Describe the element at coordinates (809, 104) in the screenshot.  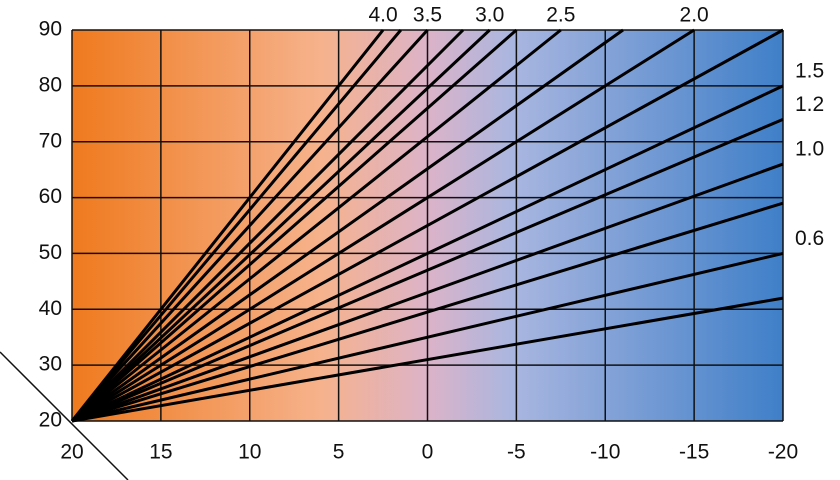
I see `curve-label: 1.2` at that location.